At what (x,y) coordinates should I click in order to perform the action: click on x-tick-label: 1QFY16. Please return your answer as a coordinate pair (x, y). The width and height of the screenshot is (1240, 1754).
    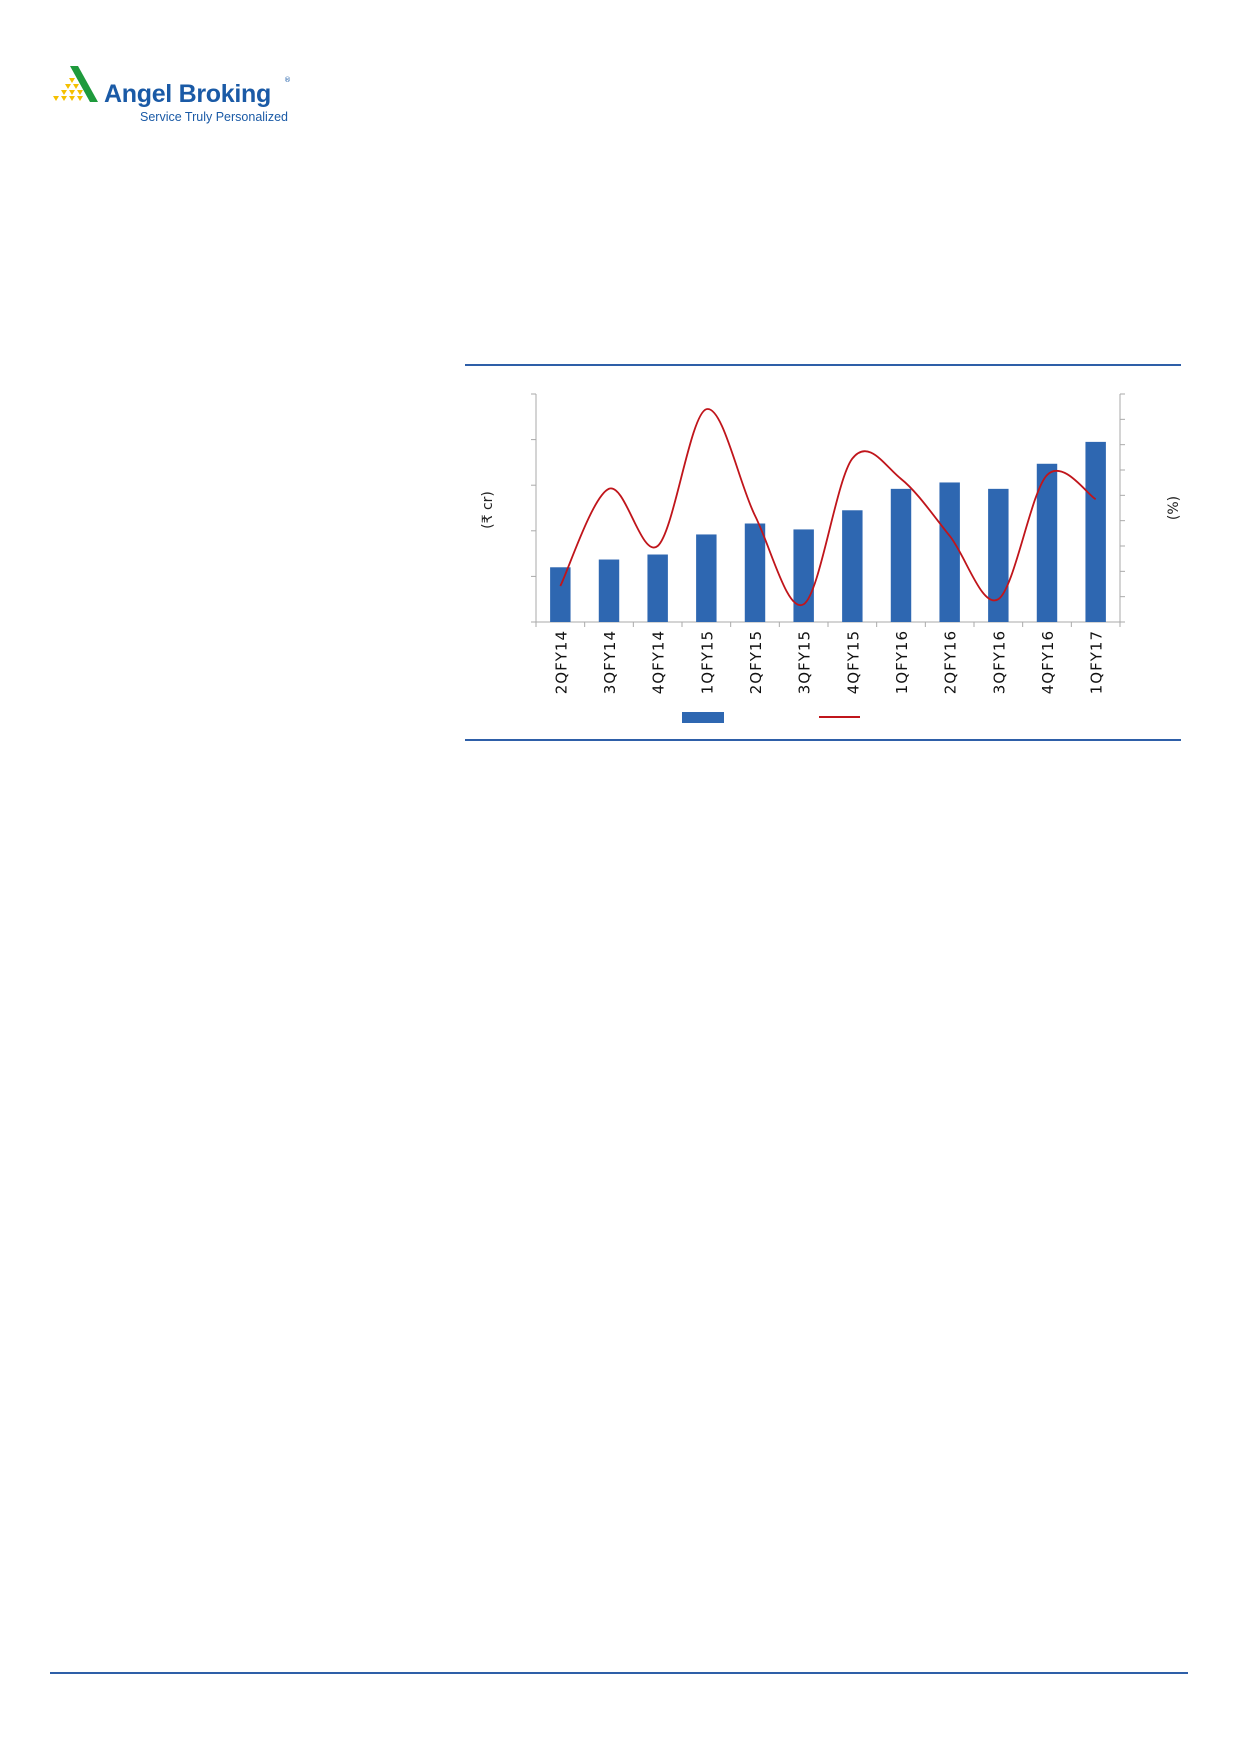
    Looking at the image, I should click on (902, 662).